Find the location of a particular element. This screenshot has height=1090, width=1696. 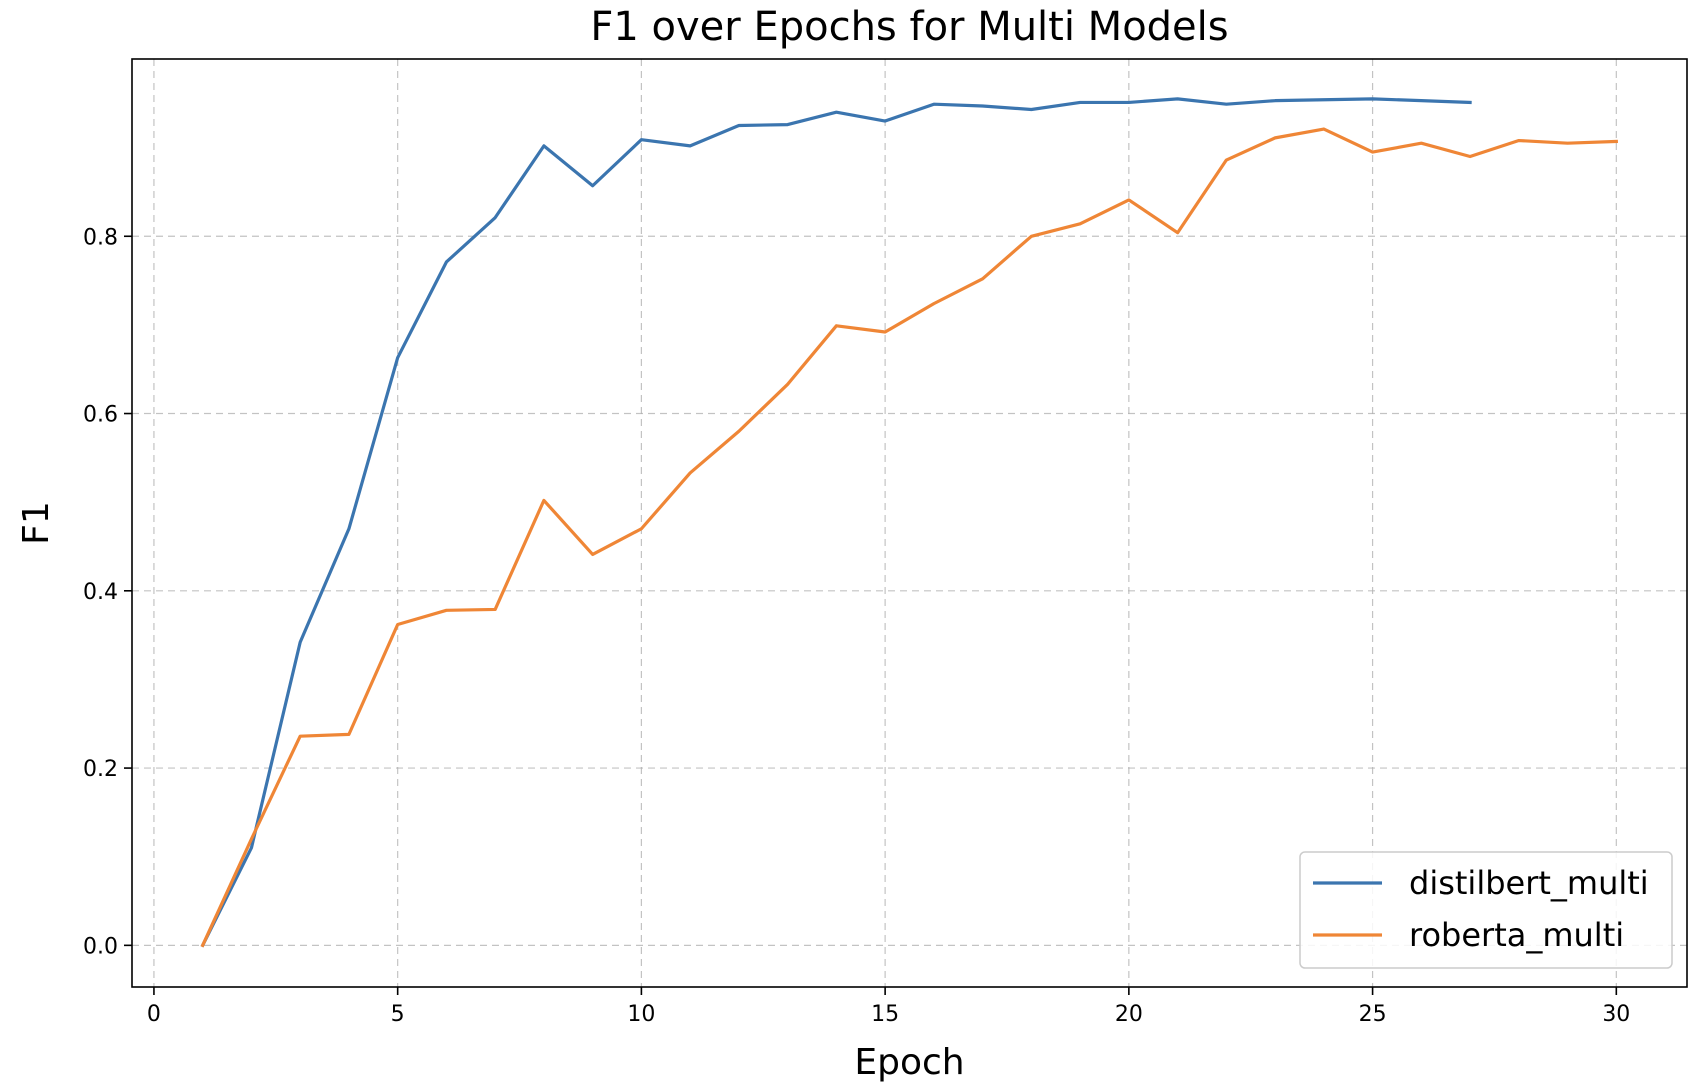

y-axis-ticks: 0.0 0.2 0.4 0.6 0.8 is located at coordinates (107, 592).